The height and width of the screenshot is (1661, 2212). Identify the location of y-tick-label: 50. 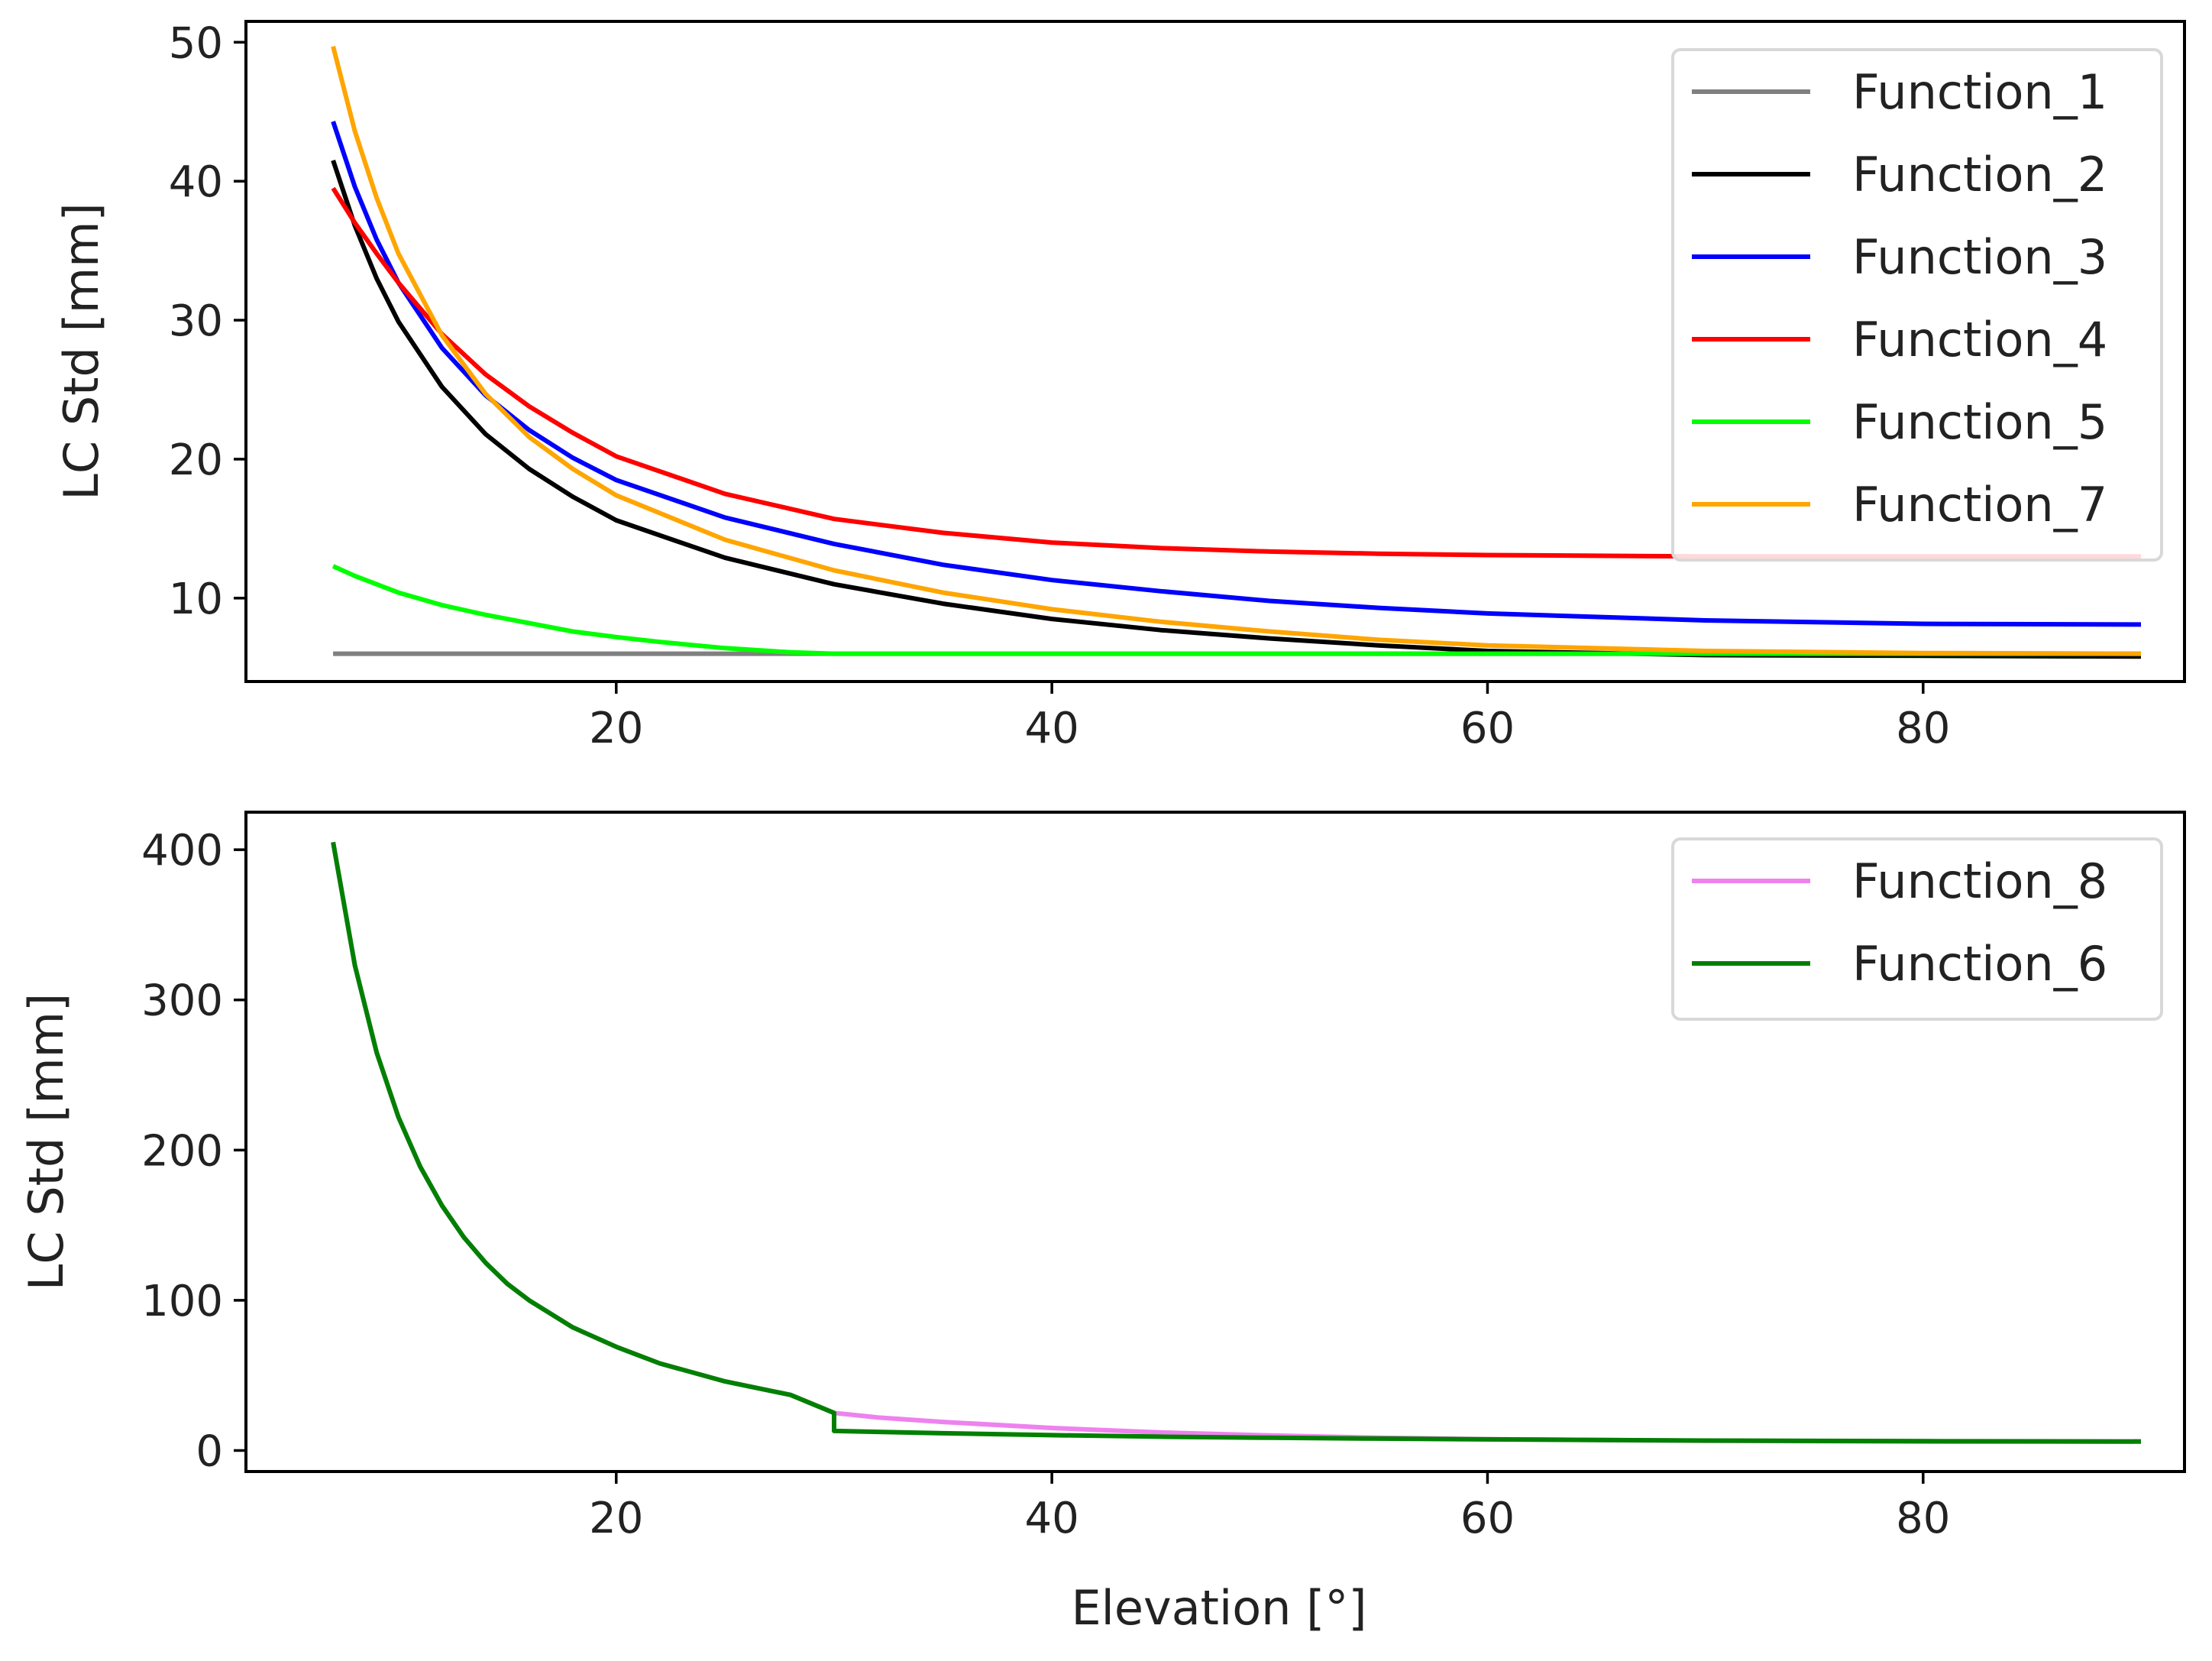
(196, 43).